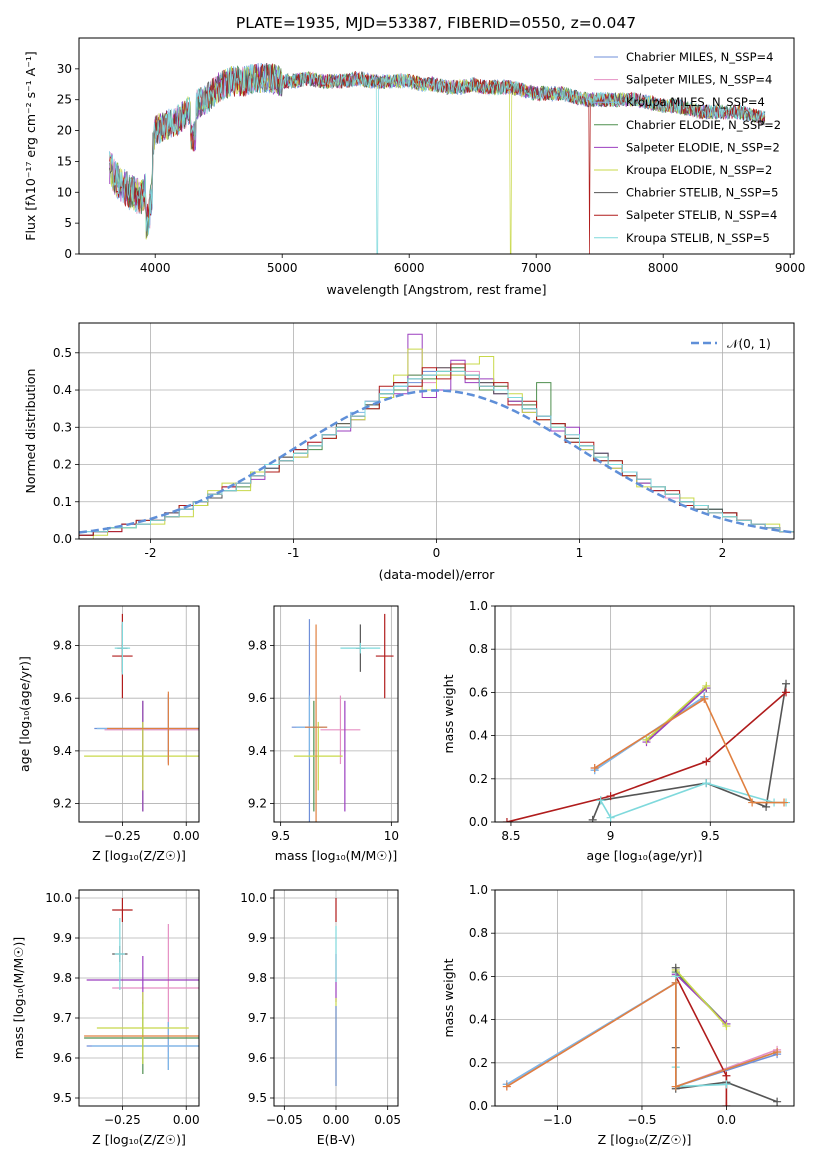 The image size is (819, 1170). Describe the element at coordinates (695, 102) in the screenshot. I see `legend-entry: Kroupa MILES, N_SSP=4` at that location.